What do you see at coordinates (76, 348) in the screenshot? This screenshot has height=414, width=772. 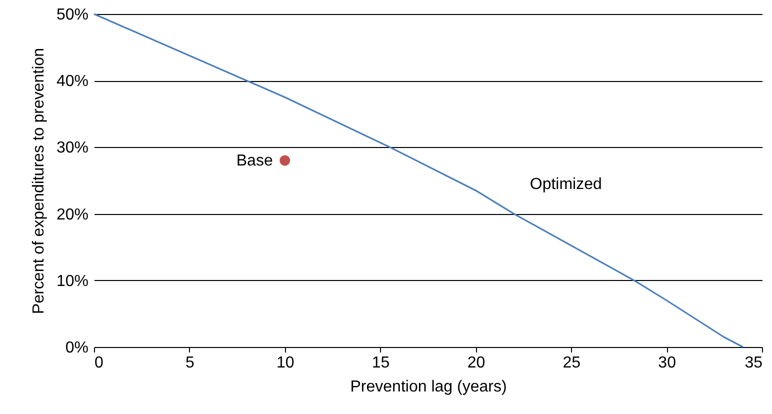 I see `y-tick-label: 0%` at bounding box center [76, 348].